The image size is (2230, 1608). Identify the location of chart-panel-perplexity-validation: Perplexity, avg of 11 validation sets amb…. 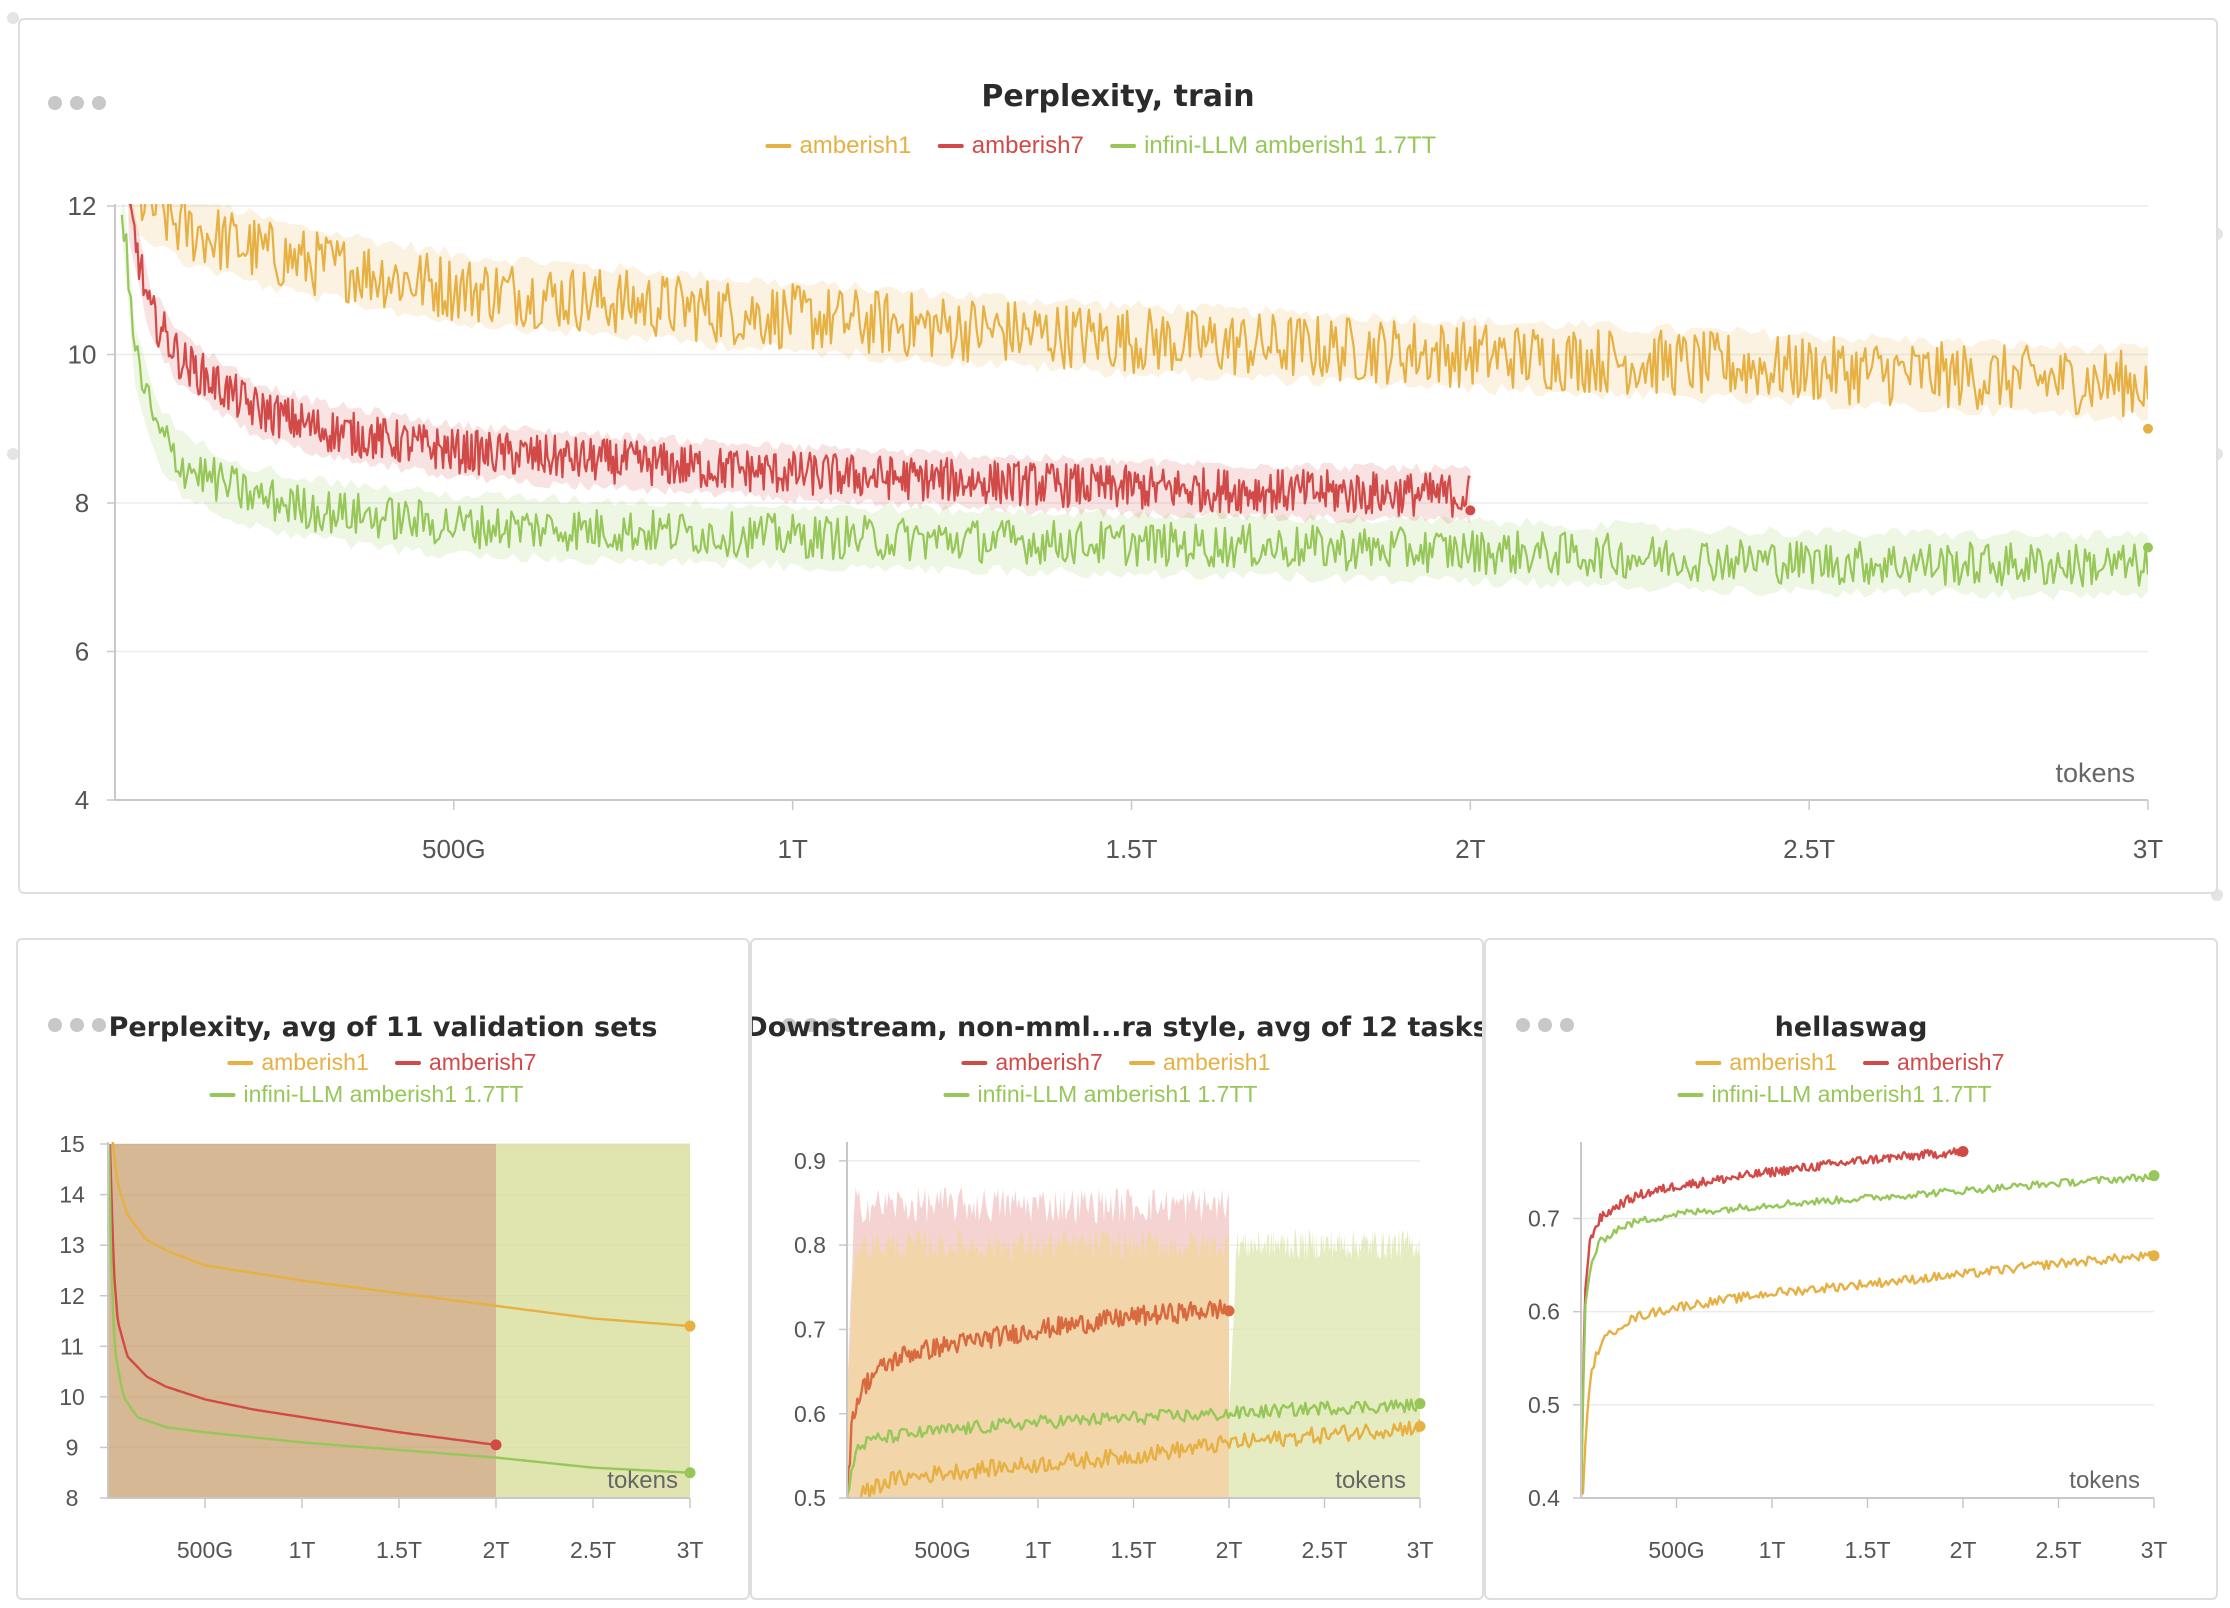
(383, 1269).